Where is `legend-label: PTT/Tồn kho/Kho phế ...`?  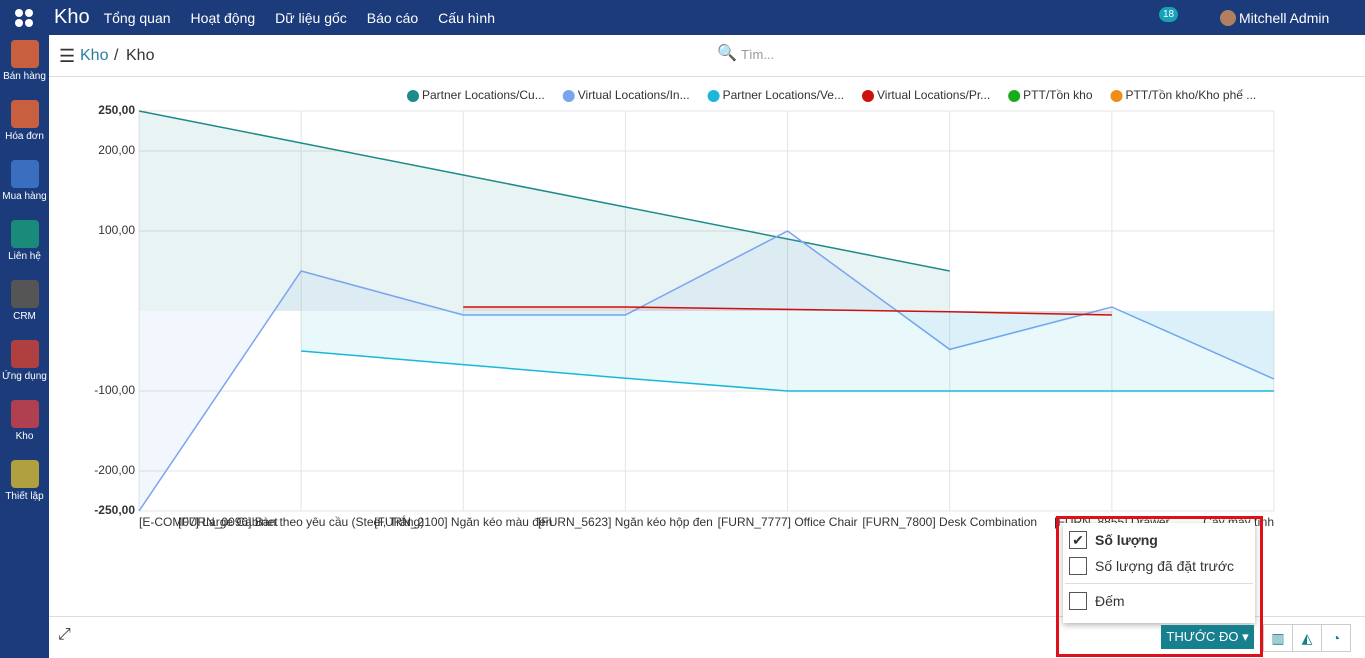
legend-label: PTT/Tồn kho/Kho phế ... is located at coordinates (1191, 95).